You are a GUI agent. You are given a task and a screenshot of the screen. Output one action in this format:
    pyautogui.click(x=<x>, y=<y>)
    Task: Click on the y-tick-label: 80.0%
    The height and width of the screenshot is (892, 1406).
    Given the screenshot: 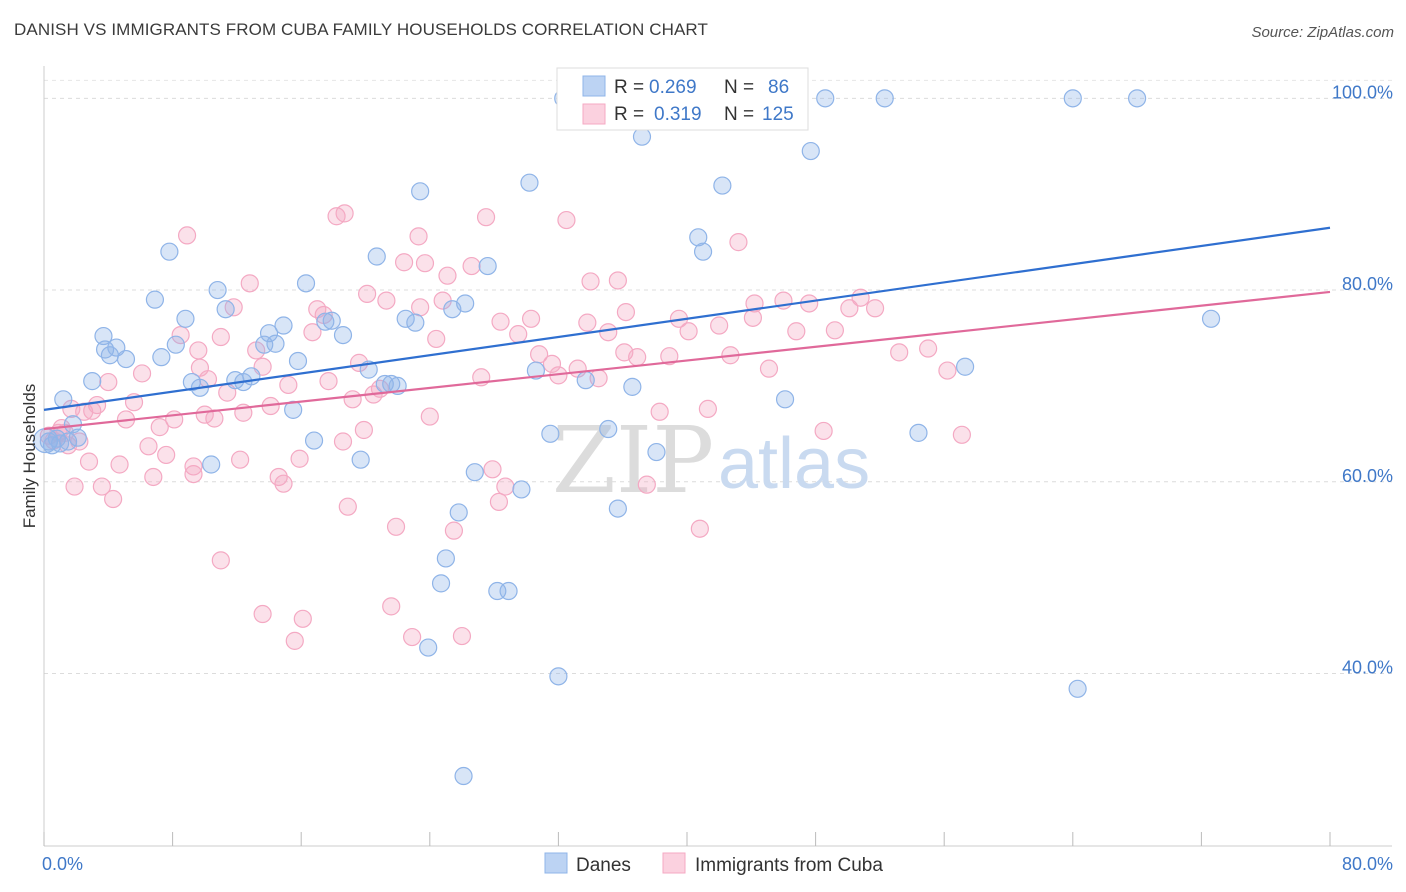 What is the action you would take?
    pyautogui.click(x=1367, y=284)
    